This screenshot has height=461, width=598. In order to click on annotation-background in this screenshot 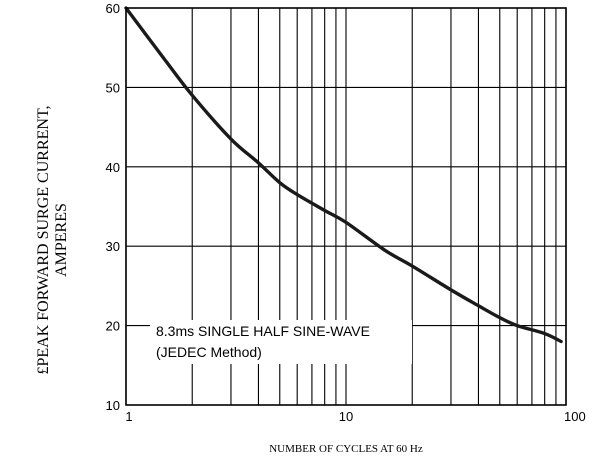, I will do `click(281, 342)`.